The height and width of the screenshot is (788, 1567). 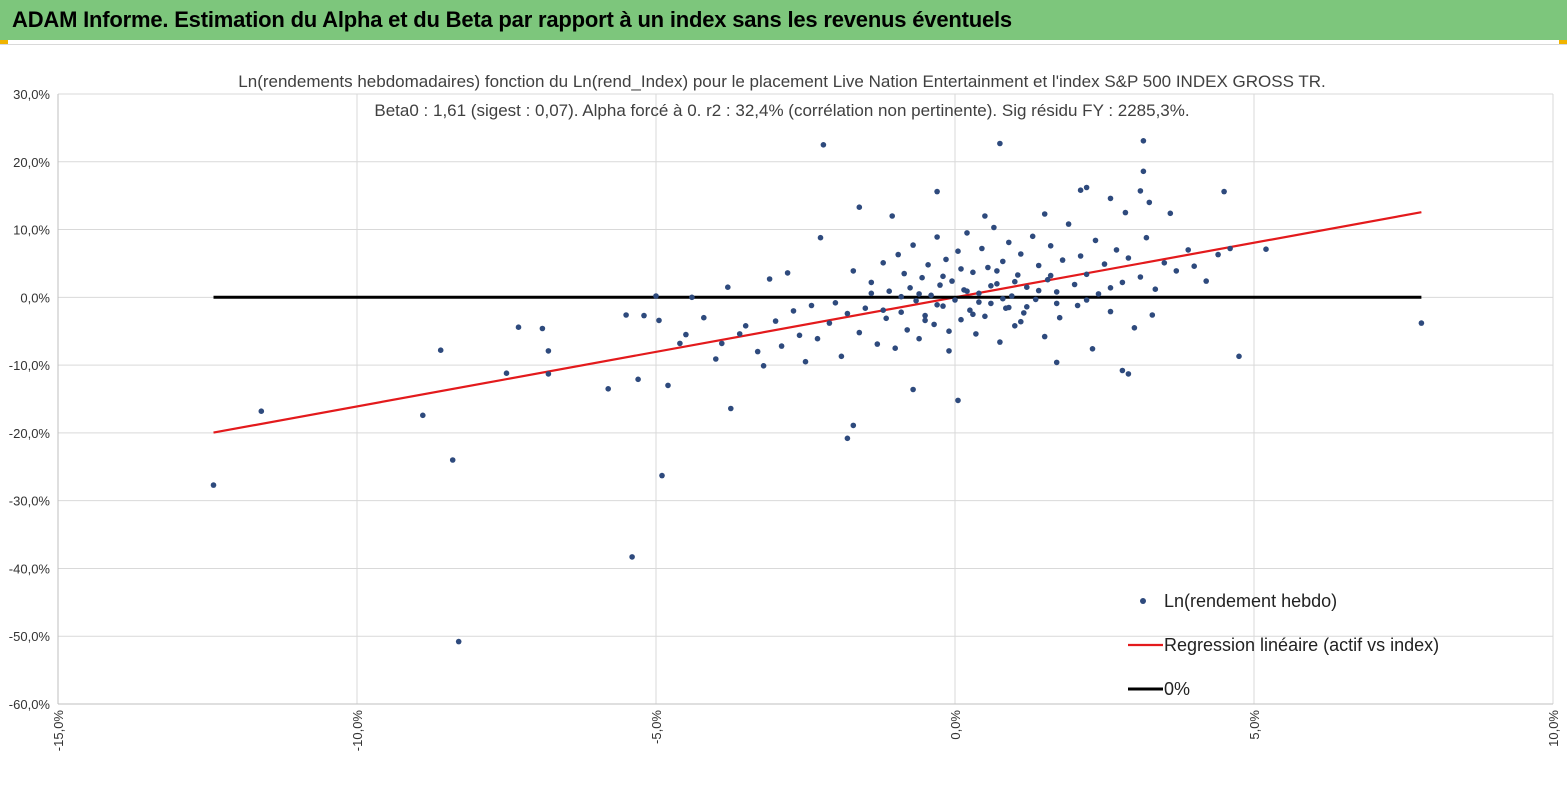 I want to click on legend-label: 0%, so click(x=1177, y=689).